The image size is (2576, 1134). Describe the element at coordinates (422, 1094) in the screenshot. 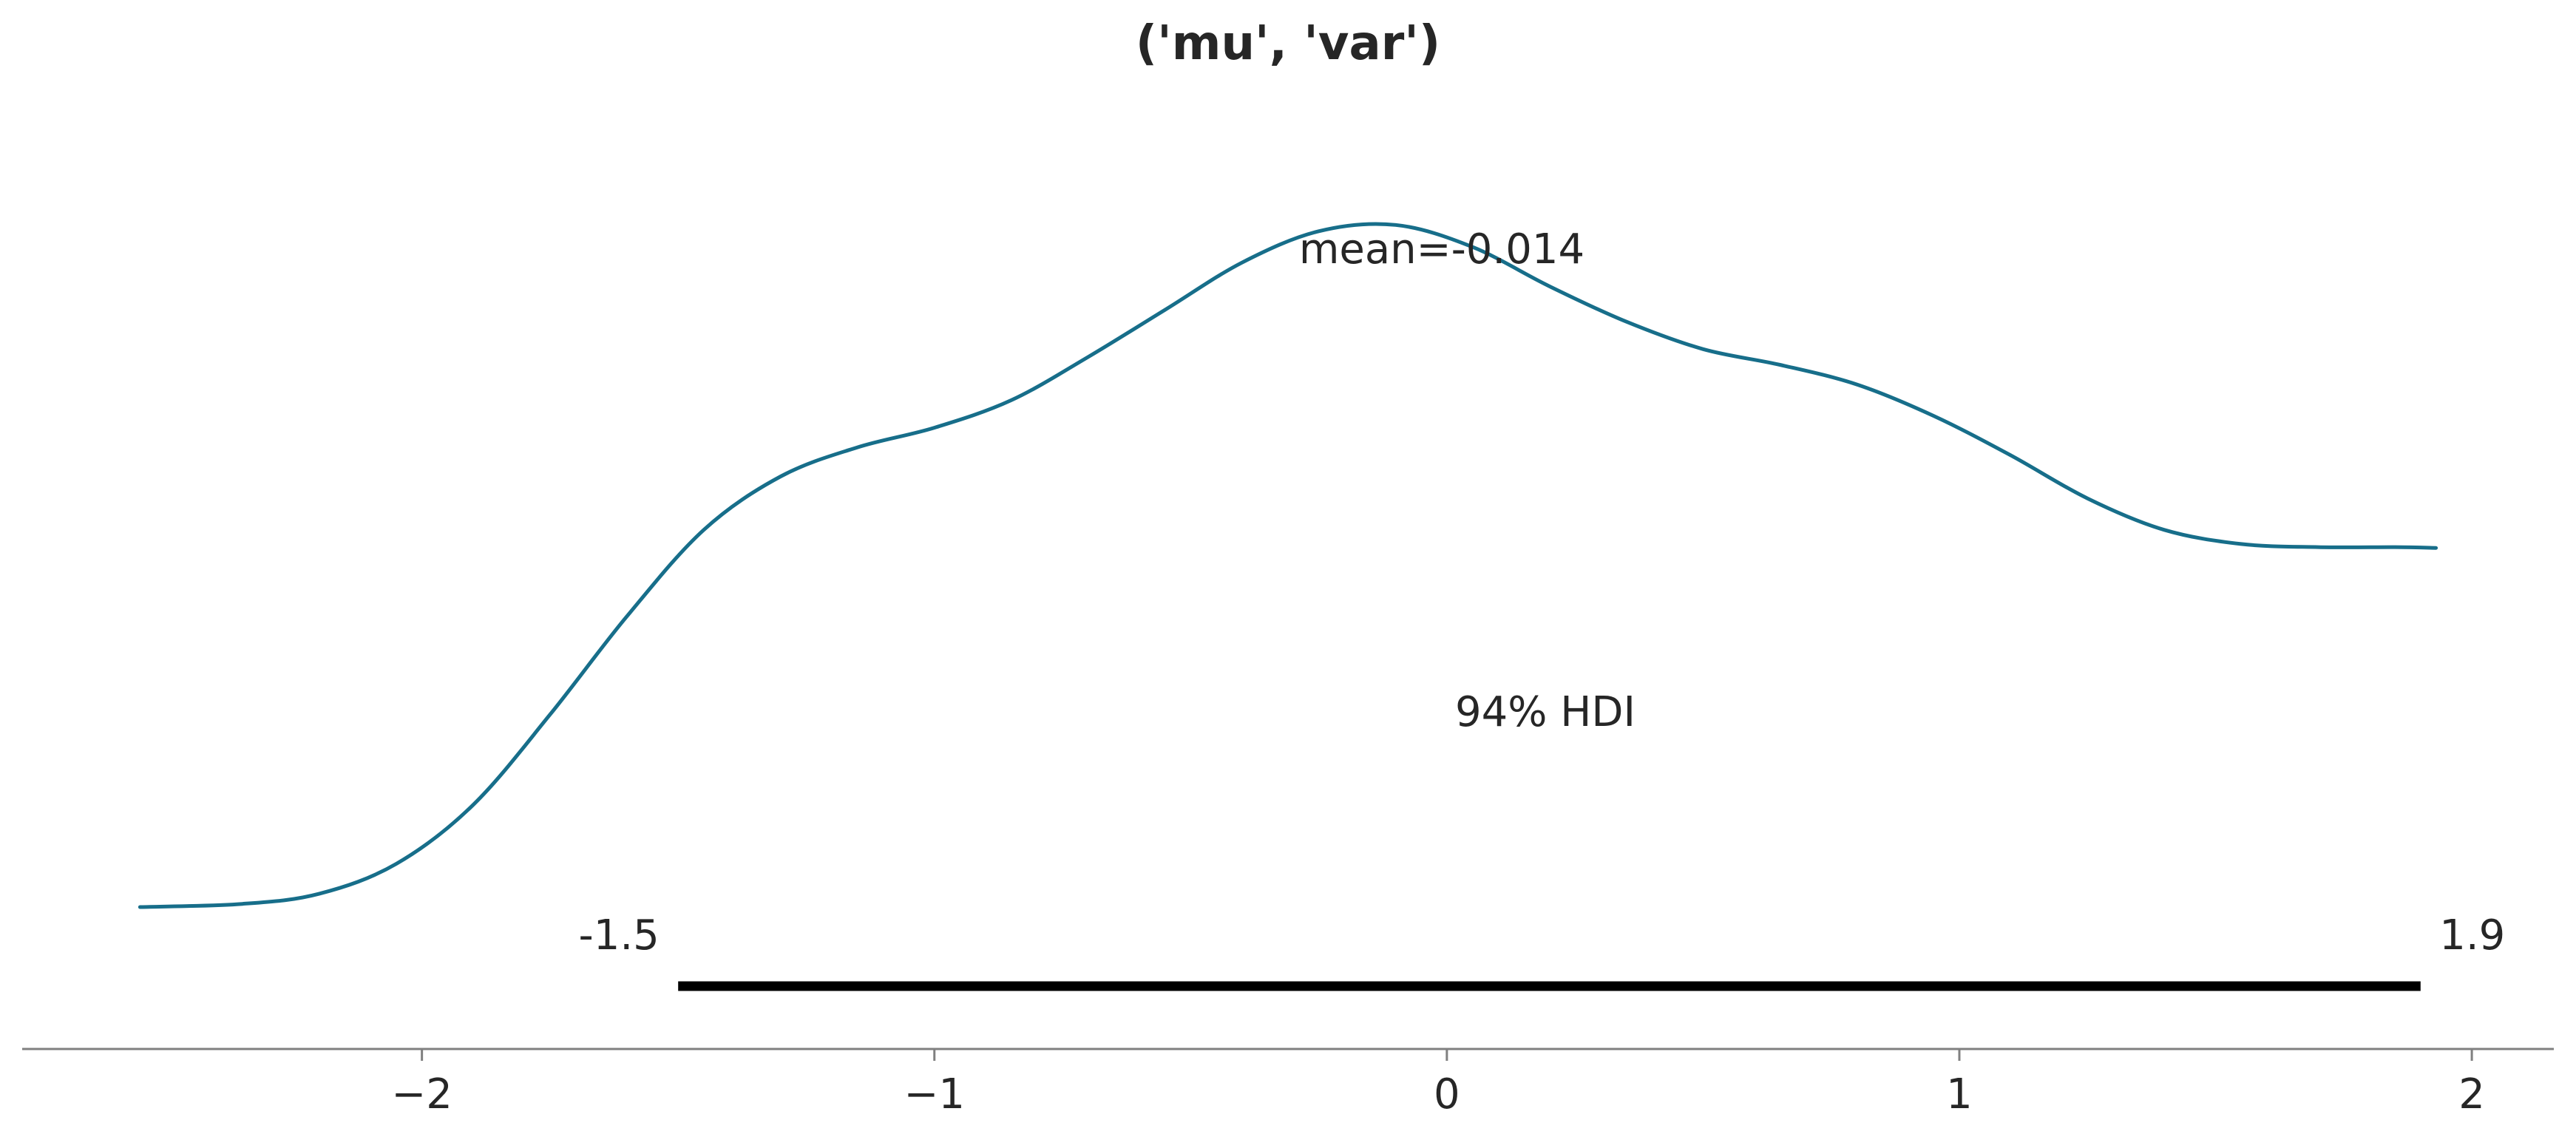

I see `x-tick-label: −2` at that location.